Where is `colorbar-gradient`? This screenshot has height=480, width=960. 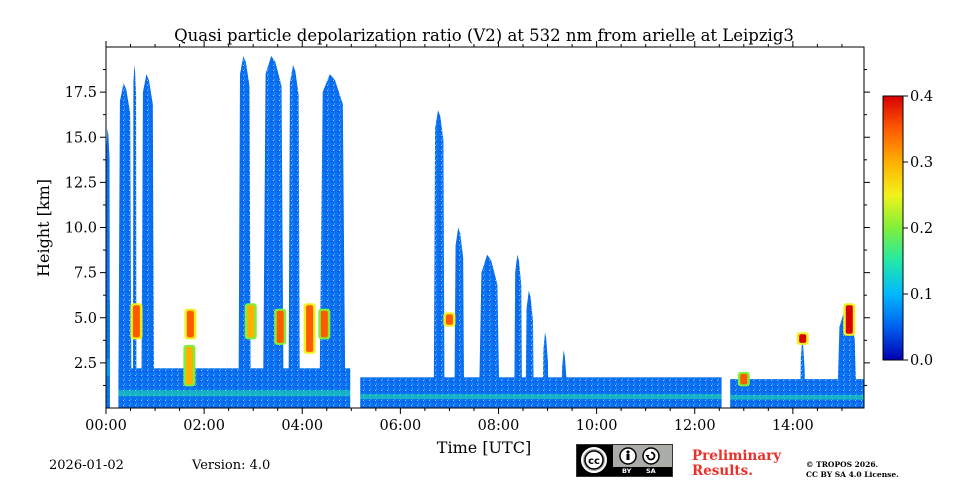
colorbar-gradient is located at coordinates (893, 228).